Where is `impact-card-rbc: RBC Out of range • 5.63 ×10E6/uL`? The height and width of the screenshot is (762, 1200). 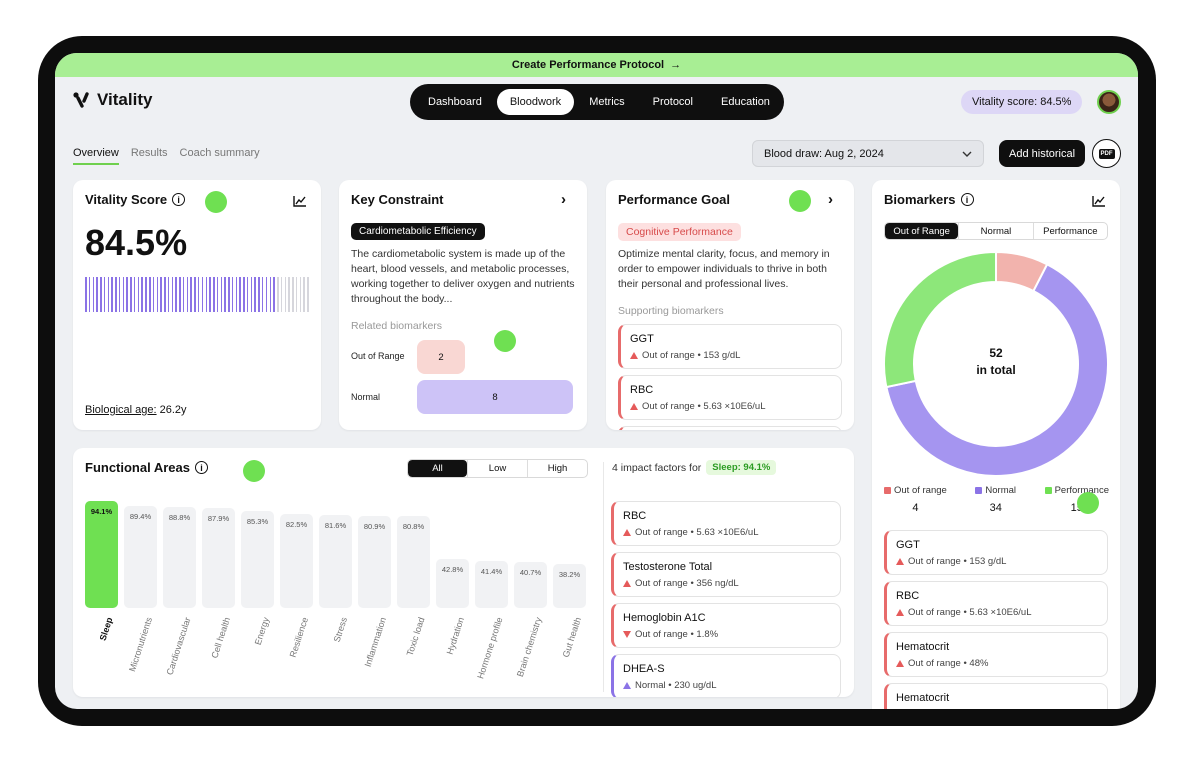 impact-card-rbc: RBC Out of range • 5.63 ×10E6/uL is located at coordinates (726, 523).